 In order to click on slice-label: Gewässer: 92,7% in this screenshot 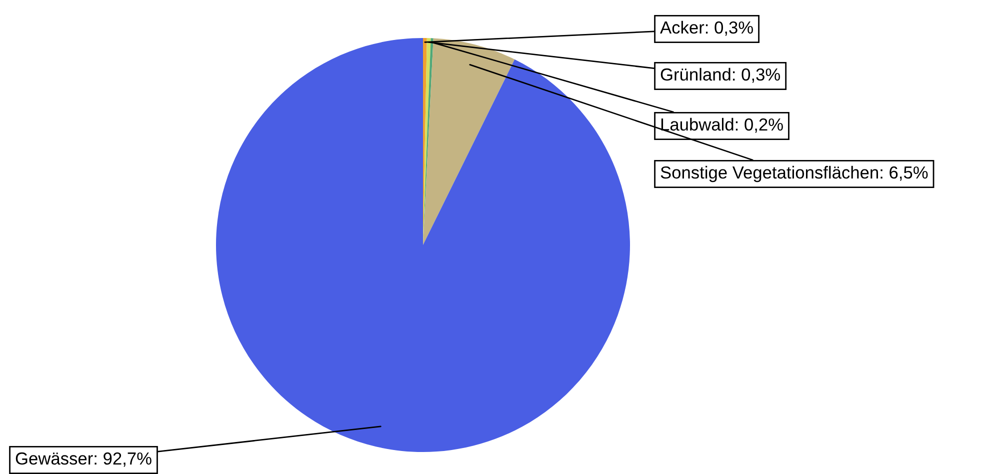, I will do `click(84, 459)`.